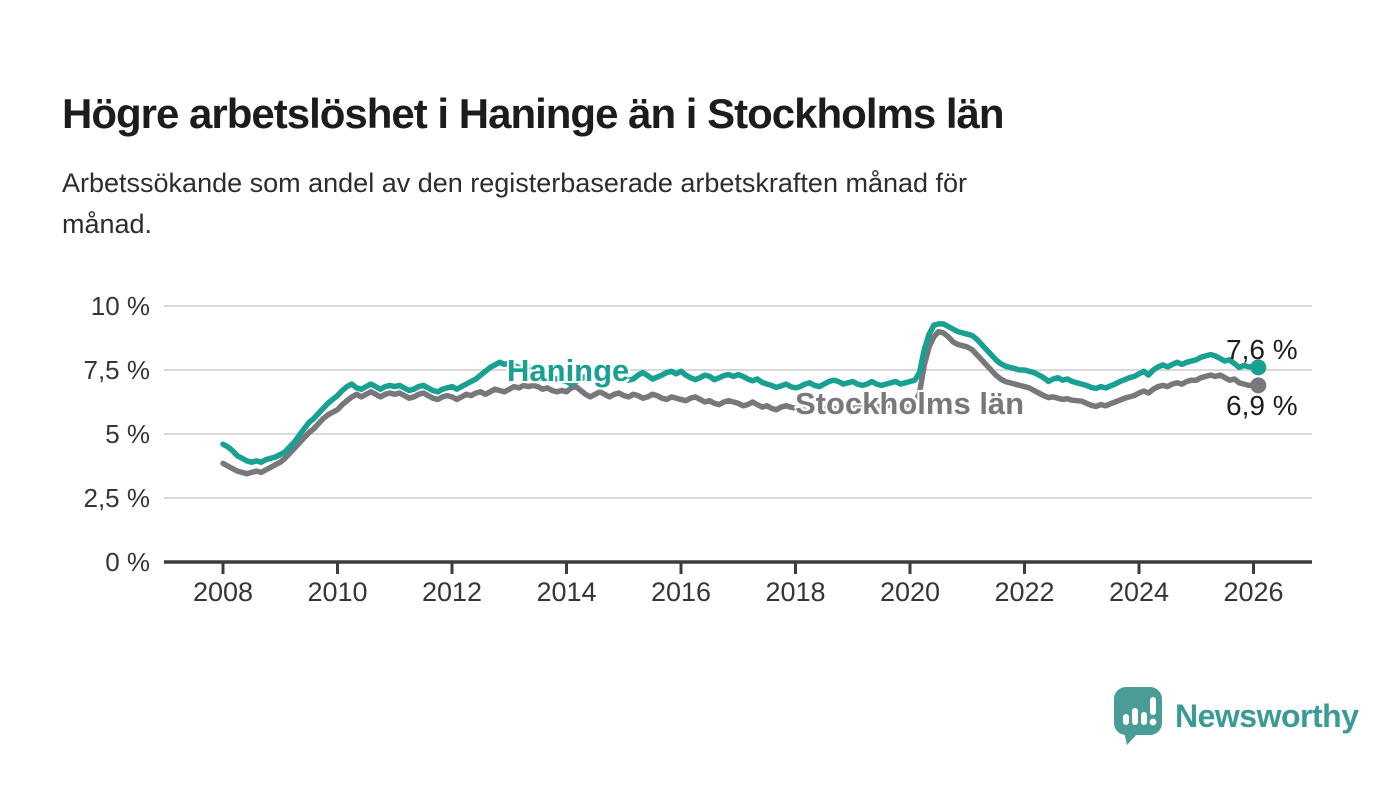 This screenshot has width=1400, height=794. What do you see at coordinates (1258, 385) in the screenshot?
I see `end-dot-stockholms-lan` at bounding box center [1258, 385].